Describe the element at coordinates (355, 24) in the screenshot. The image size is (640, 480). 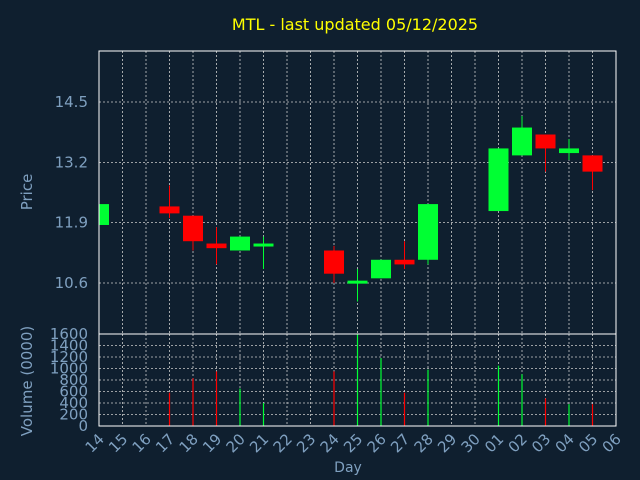
I see `chart-title: MTL - last updated 05/12/2025` at that location.